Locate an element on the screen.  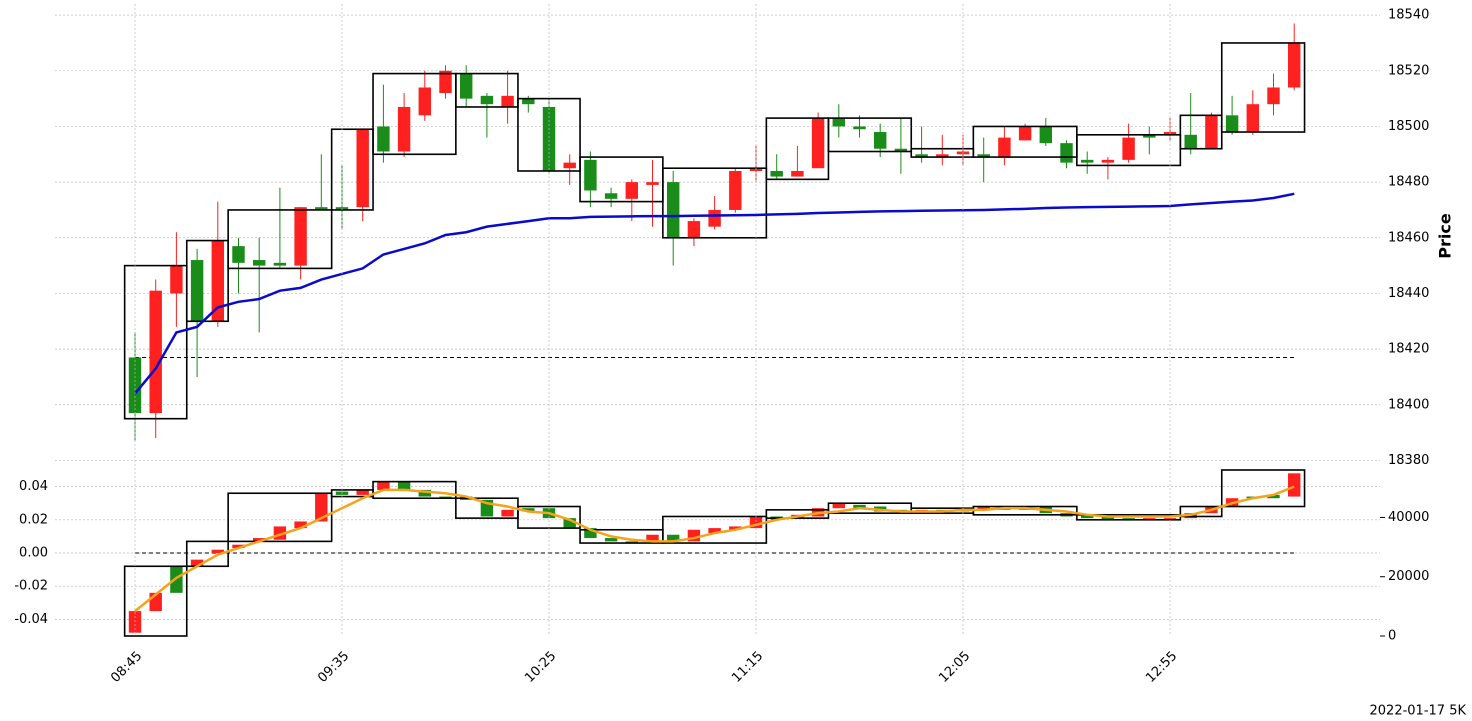
y-tick-label: 18460 is located at coordinates (1408, 237).